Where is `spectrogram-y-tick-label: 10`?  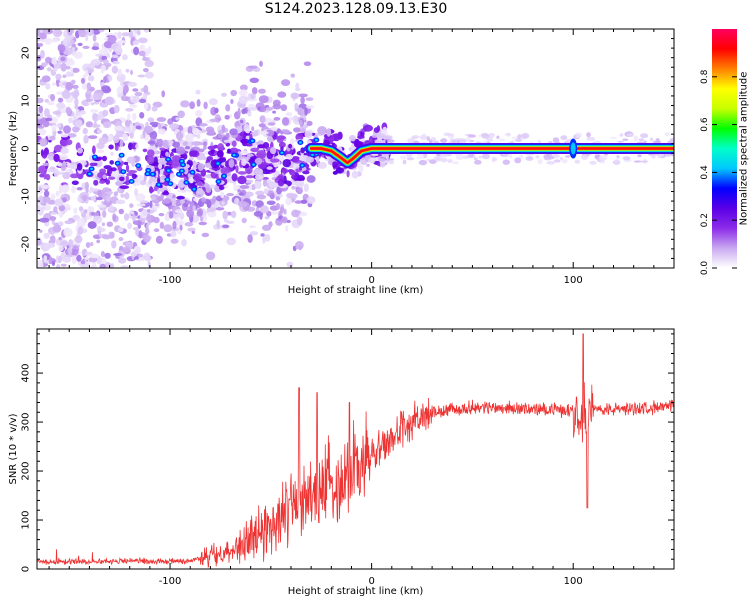 spectrogram-y-tick-label: 10 is located at coordinates (26, 100).